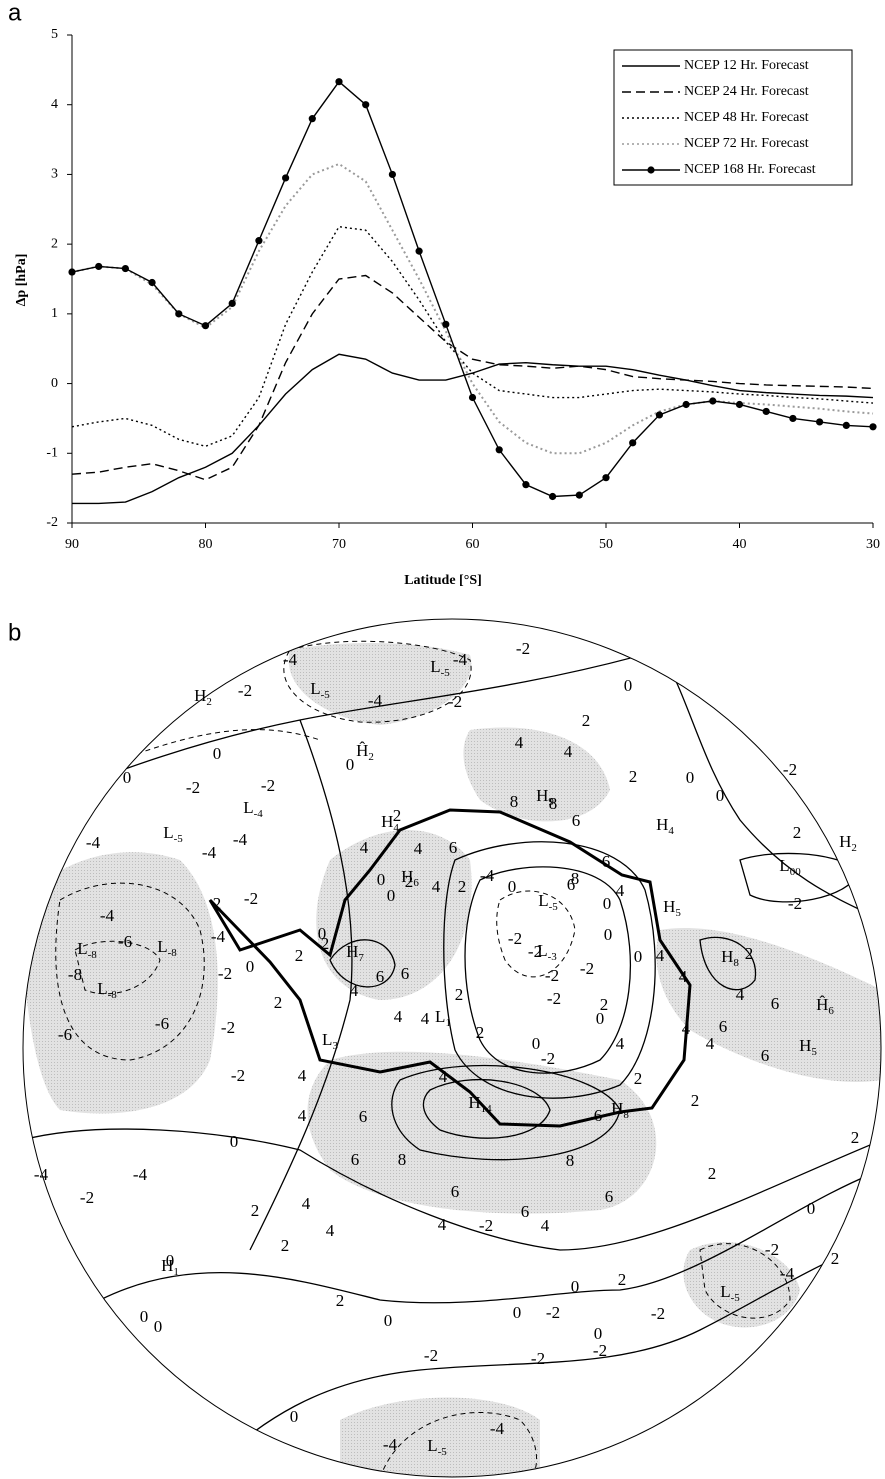  Describe the element at coordinates (52, 522) in the screenshot. I see `y-tick-label: -2` at that location.